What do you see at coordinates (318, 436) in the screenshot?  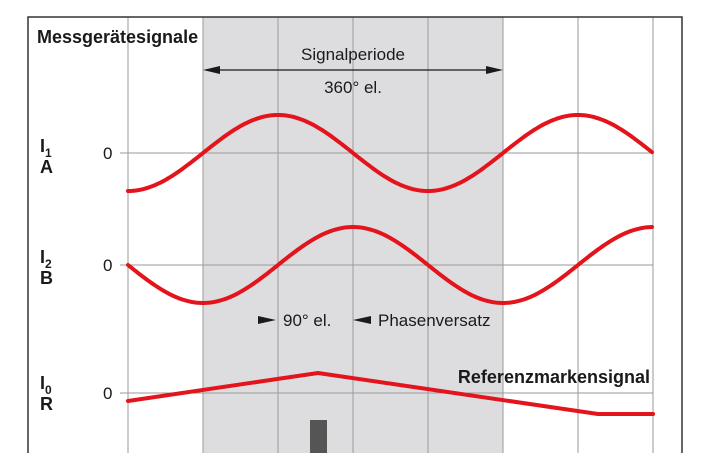 I see `reference-marker` at bounding box center [318, 436].